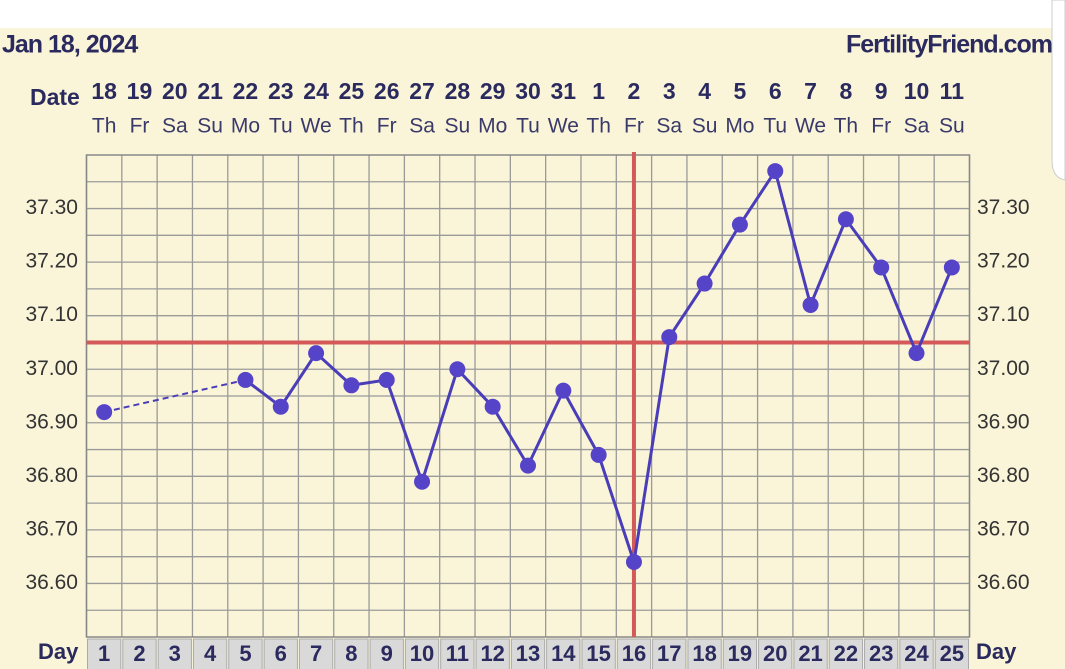 The width and height of the screenshot is (1065, 669). What do you see at coordinates (810, 653) in the screenshot?
I see `x-tick-label: 21` at bounding box center [810, 653].